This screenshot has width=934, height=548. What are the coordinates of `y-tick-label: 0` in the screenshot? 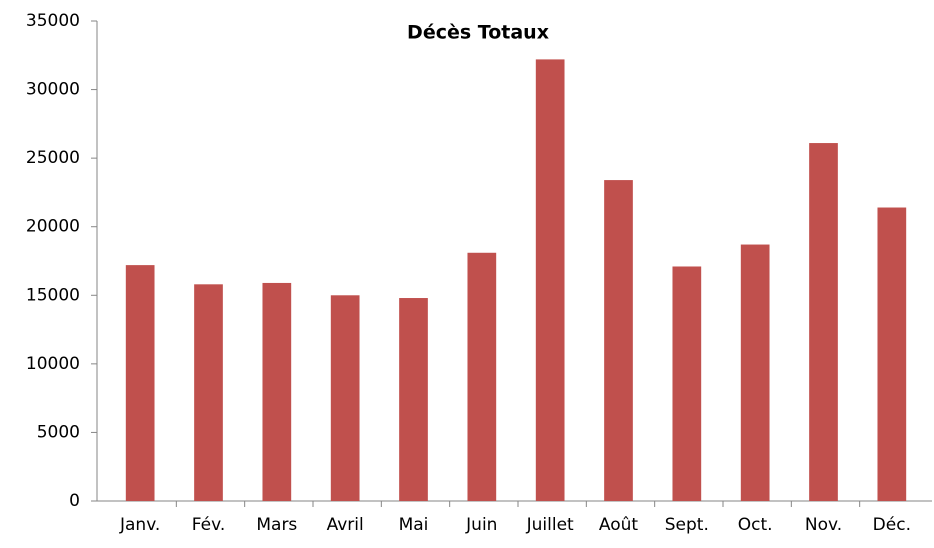 It's located at (74, 501).